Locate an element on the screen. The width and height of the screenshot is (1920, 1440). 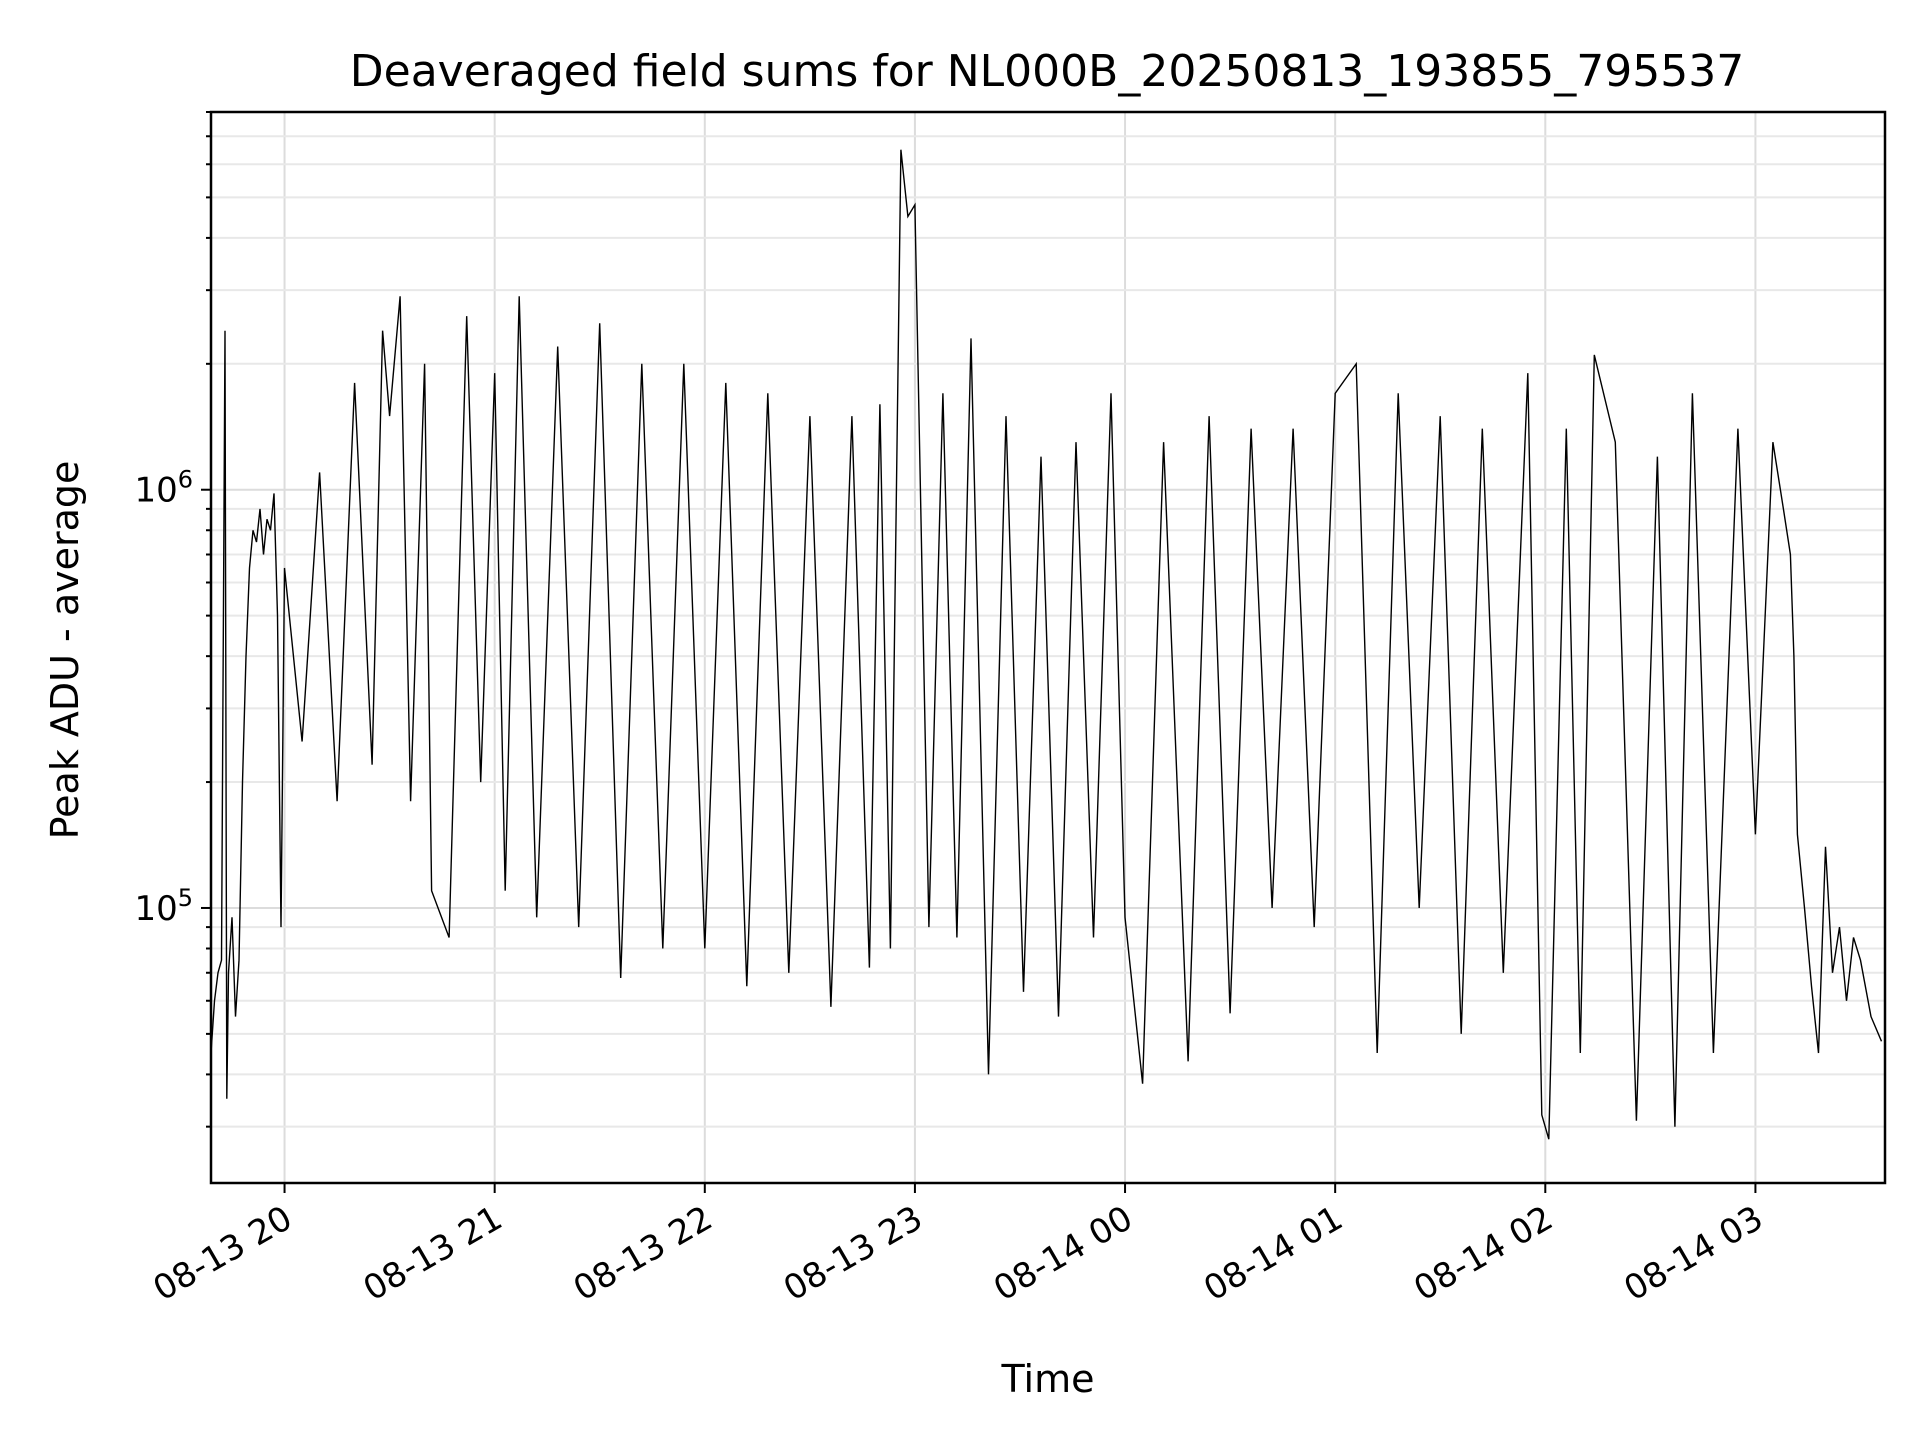
y-tick-label: 10⁵ is located at coordinates (163, 906).